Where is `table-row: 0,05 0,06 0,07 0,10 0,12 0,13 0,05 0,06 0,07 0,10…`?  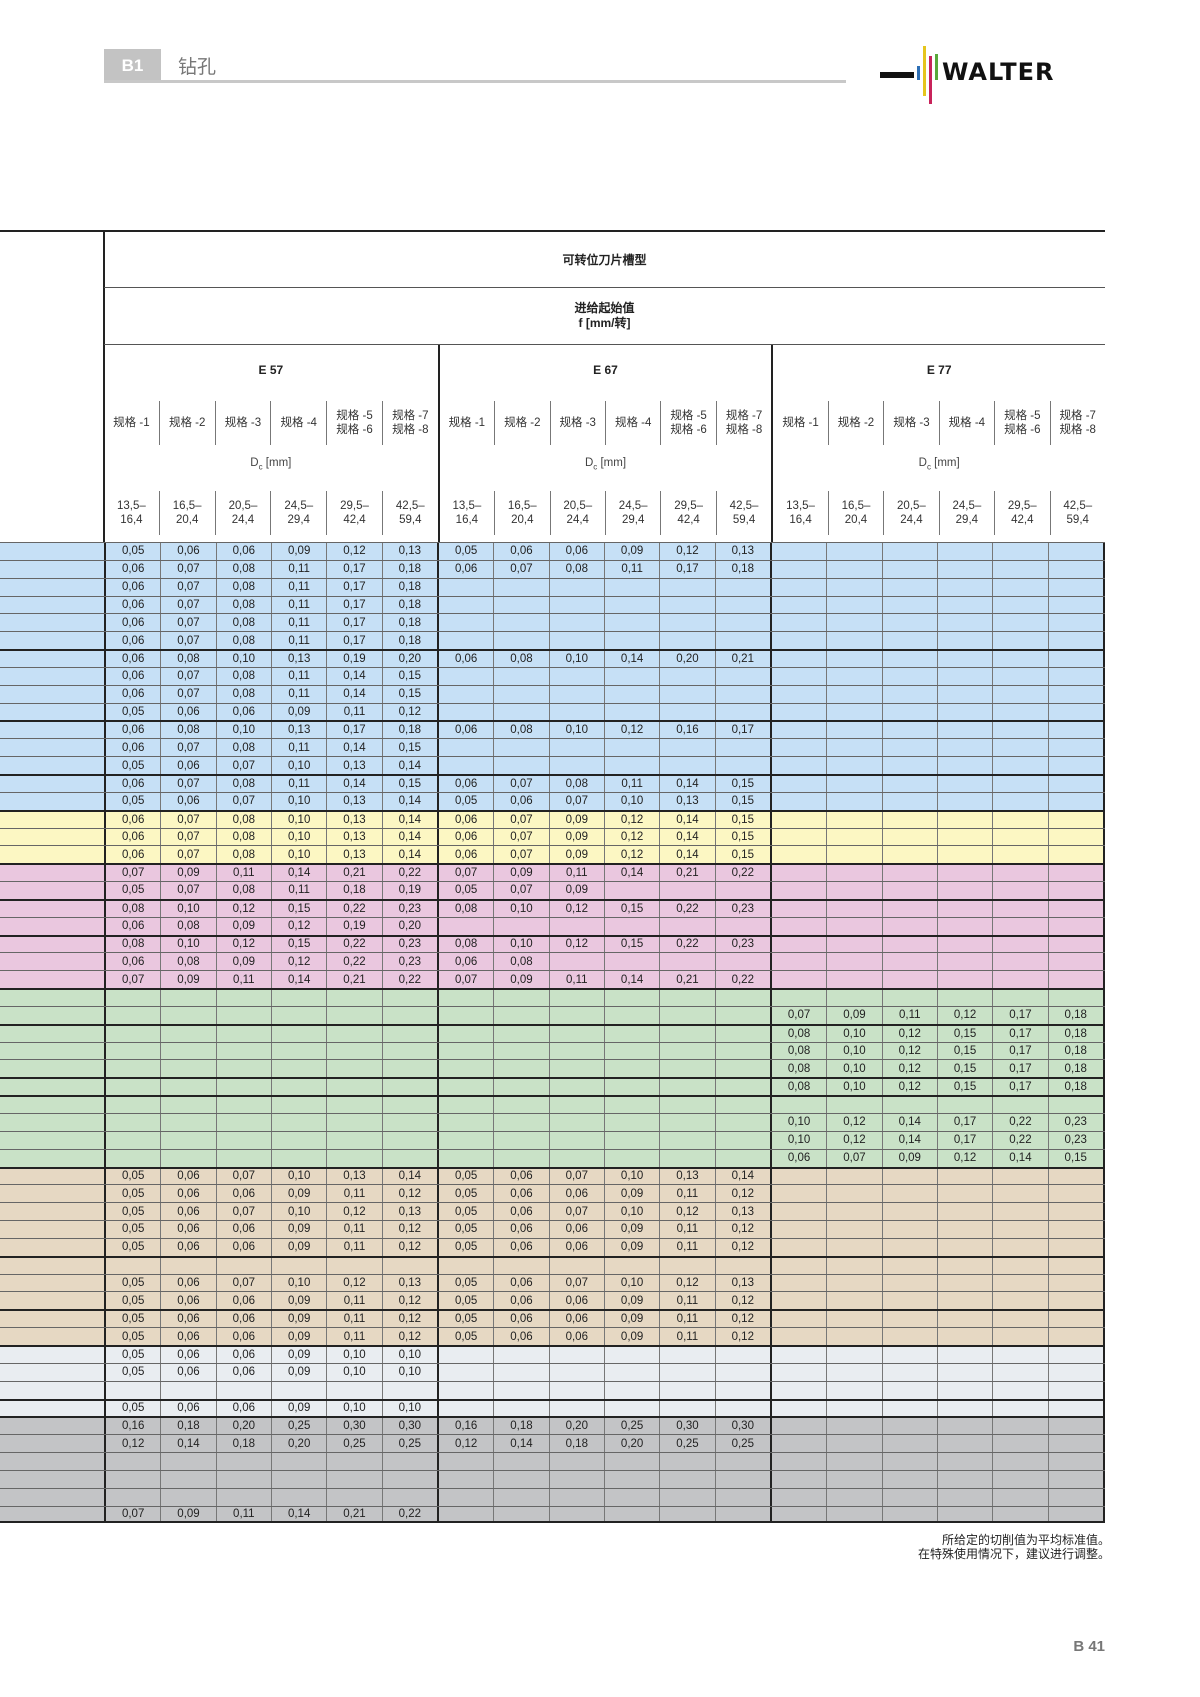
table-row: 0,05 0,06 0,07 0,10 0,12 0,13 0,05 0,06 0,07 0,10… is located at coordinates (552, 1282).